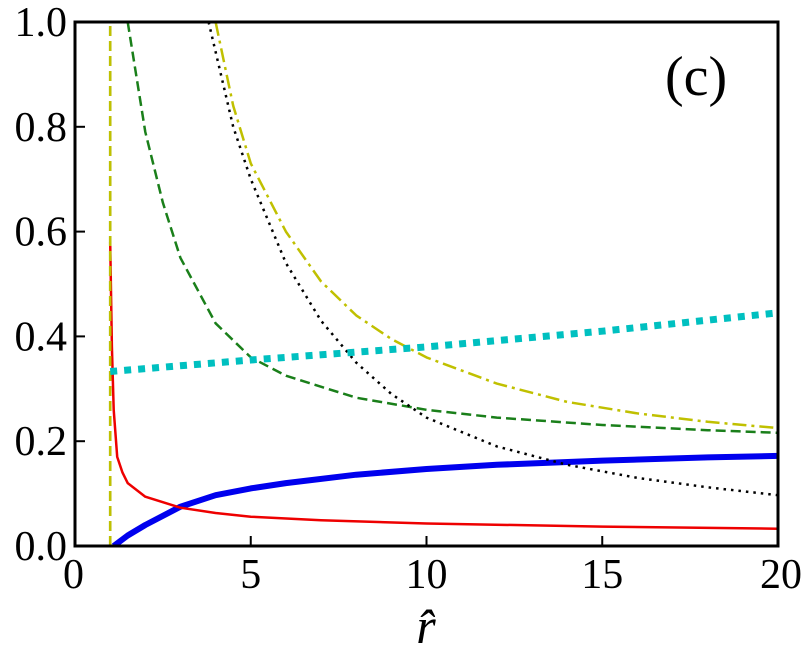 This screenshot has width=807, height=663. What do you see at coordinates (250, 575) in the screenshot?
I see `x-tick-label: 5` at bounding box center [250, 575].